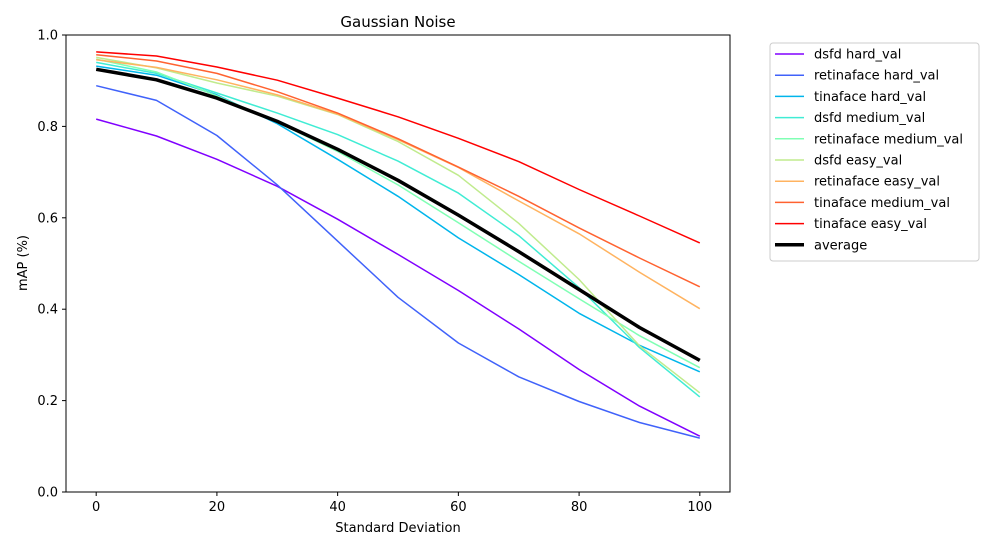  I want to click on legend-label: tinaface easy_val, so click(870, 224).